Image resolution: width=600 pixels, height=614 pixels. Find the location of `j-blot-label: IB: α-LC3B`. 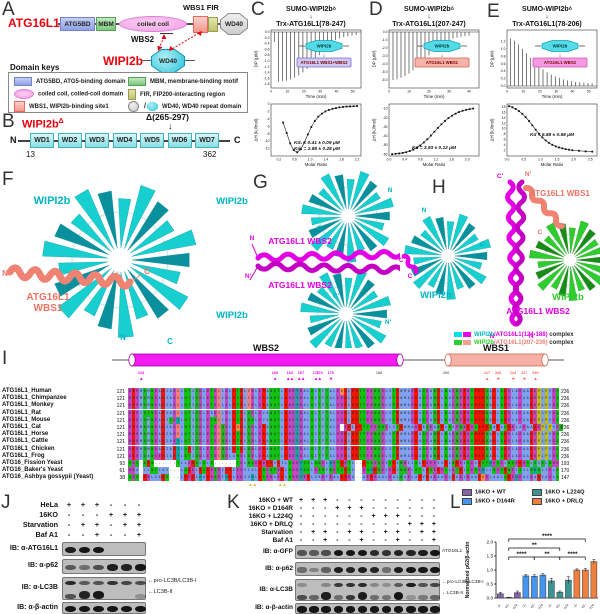

j-blot-label: IB: α-LC3B is located at coordinates (39, 587).